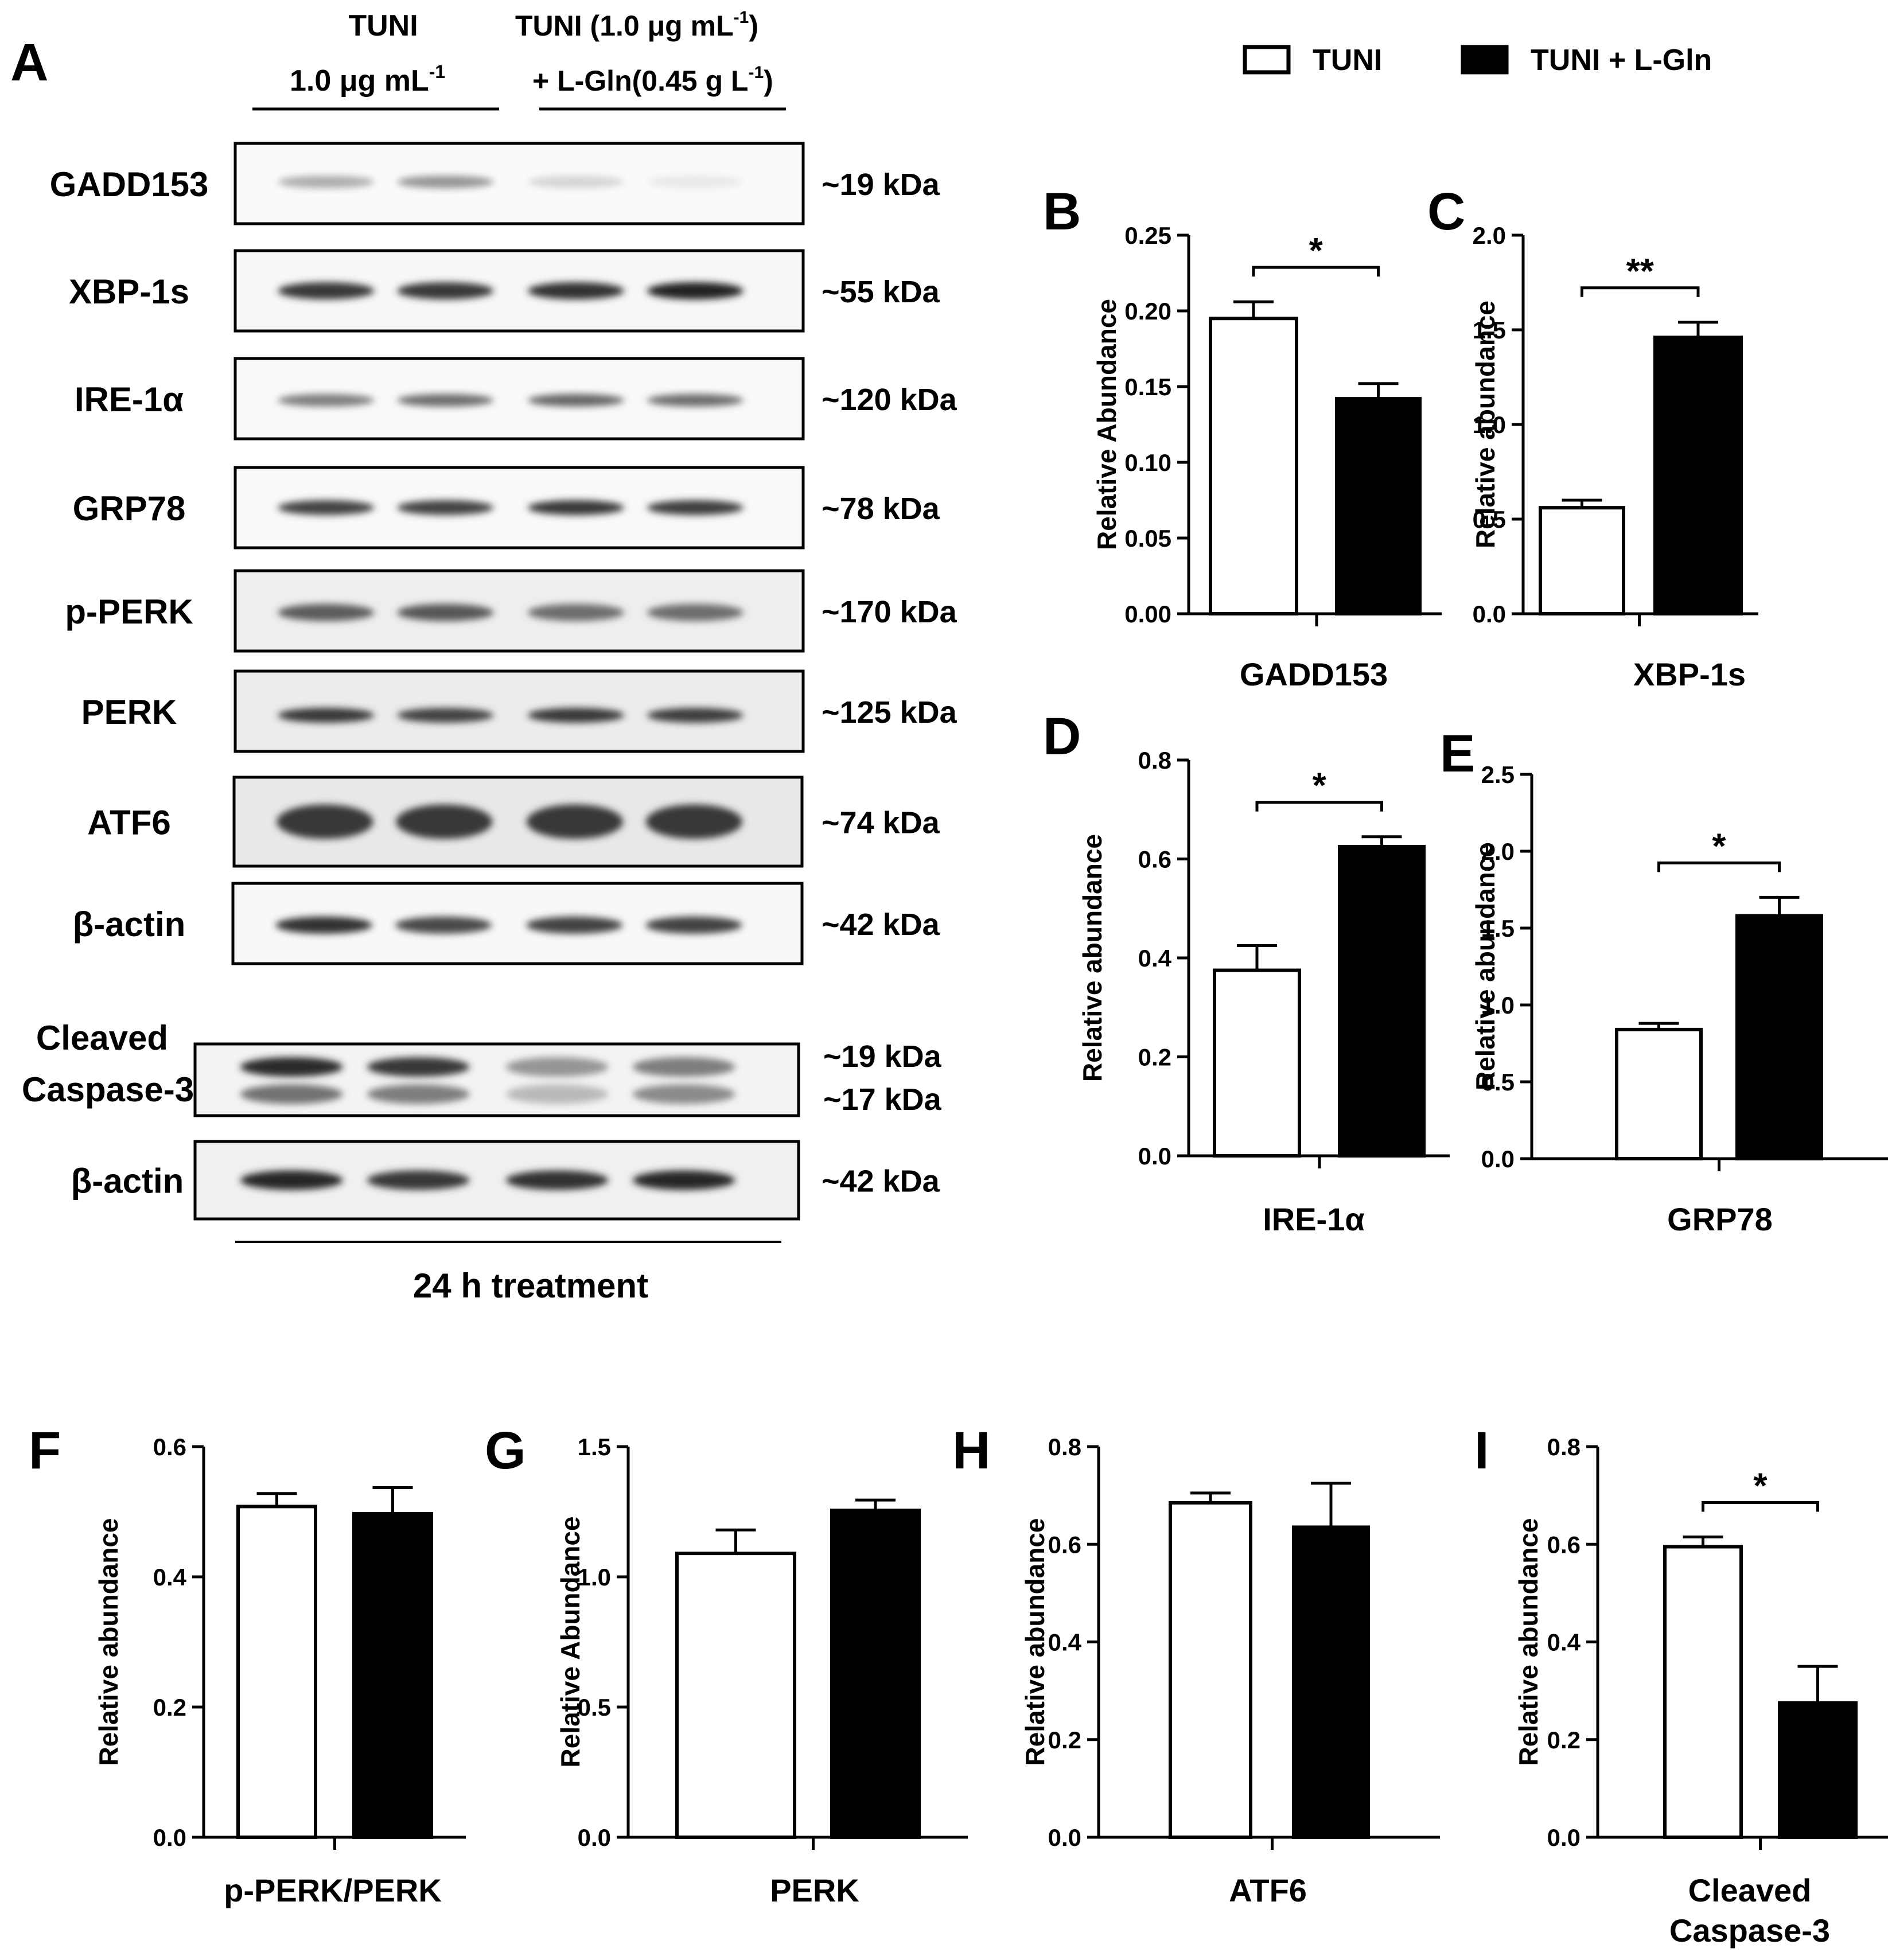  I want to click on blot-kda: ~125 kDa, so click(889, 712).